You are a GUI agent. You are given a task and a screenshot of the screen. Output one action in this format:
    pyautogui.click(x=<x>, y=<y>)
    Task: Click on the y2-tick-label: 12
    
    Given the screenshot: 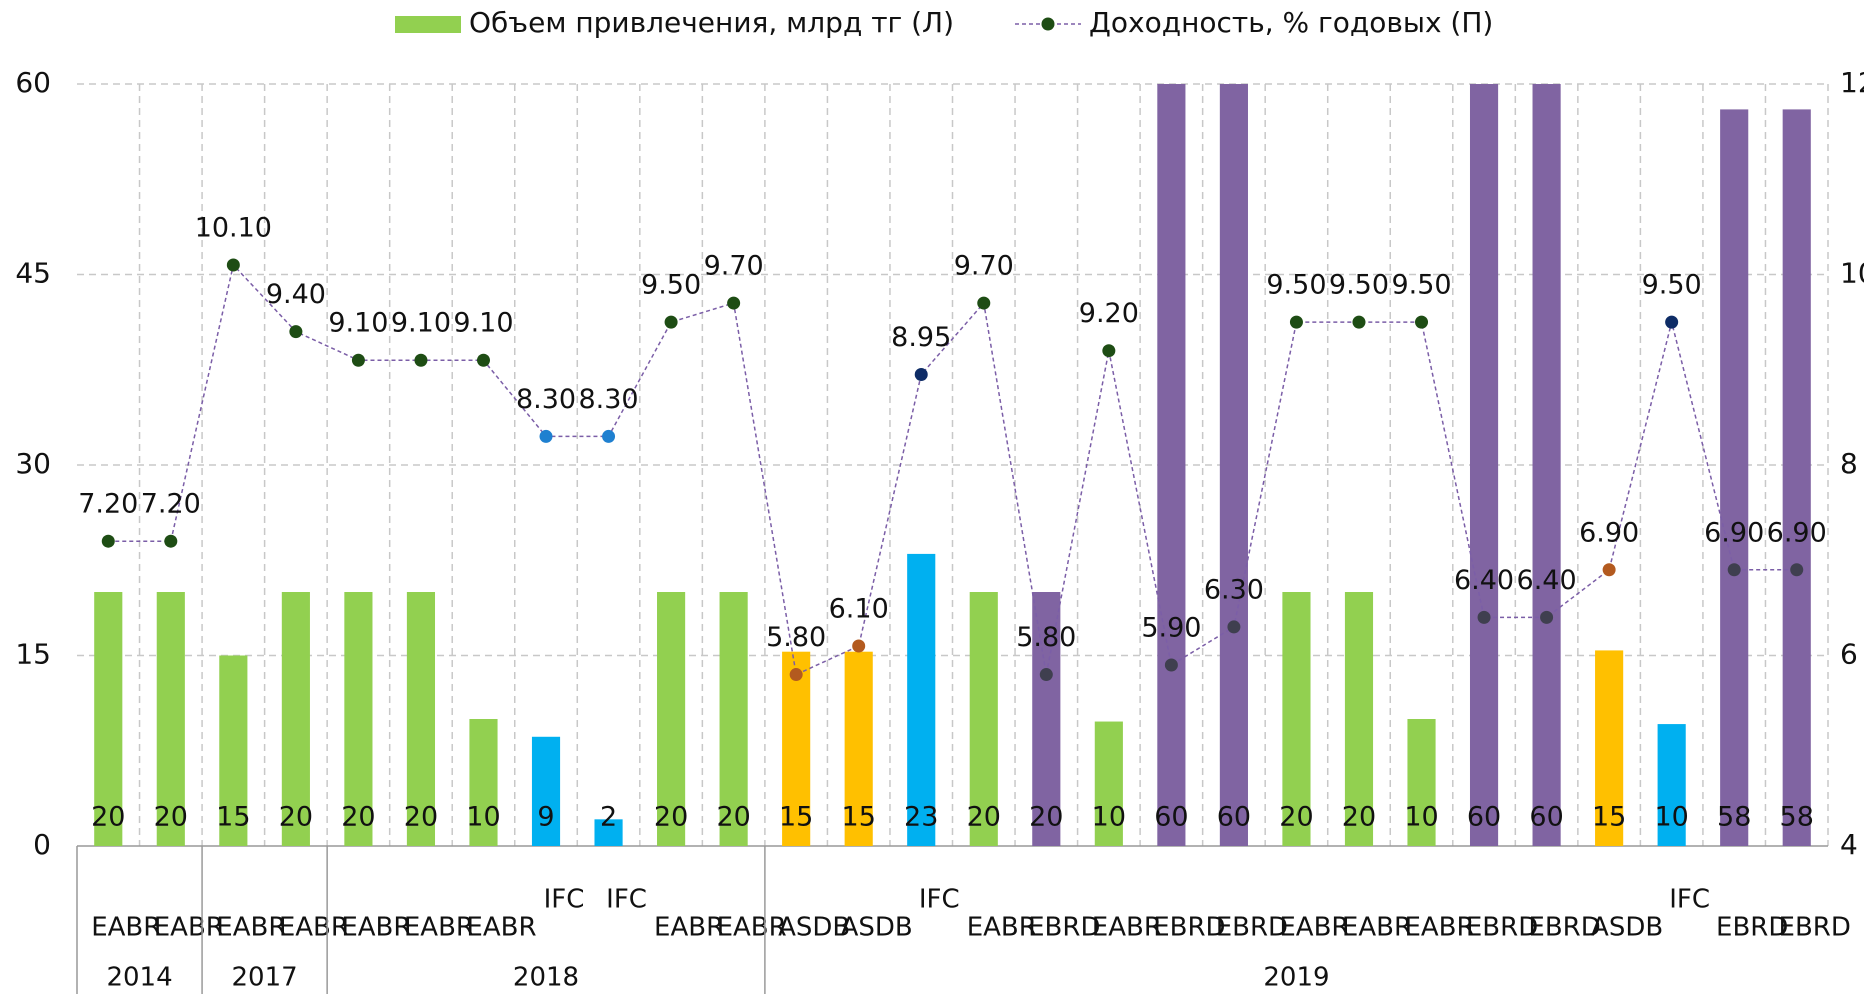 What is the action you would take?
    pyautogui.click(x=1852, y=82)
    